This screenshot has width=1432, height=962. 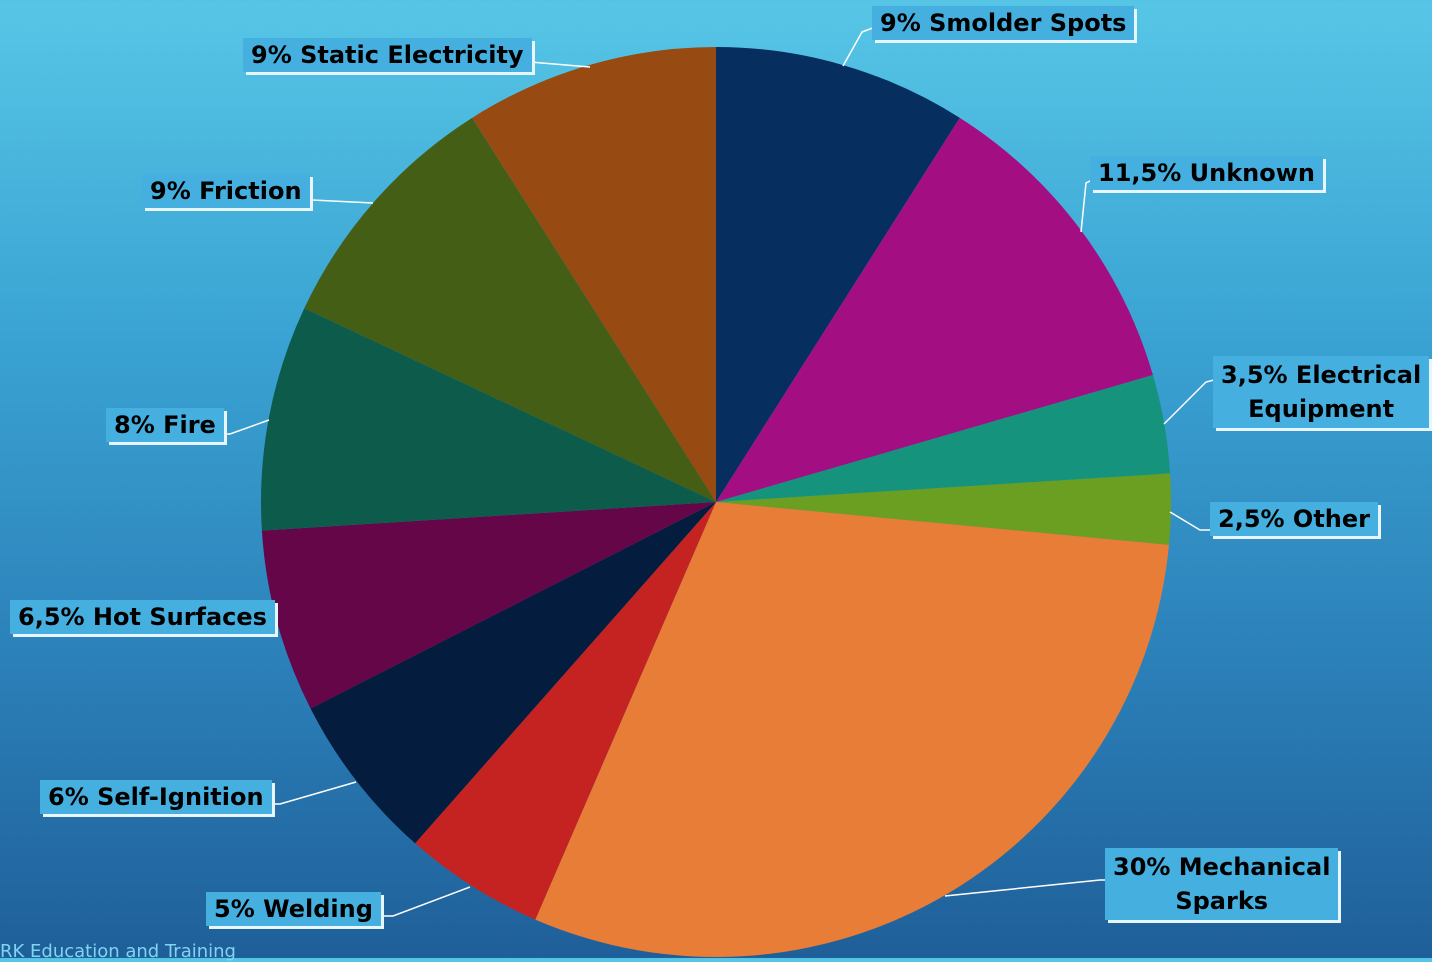 I want to click on label-fire: 8% Fire, so click(x=165, y=425).